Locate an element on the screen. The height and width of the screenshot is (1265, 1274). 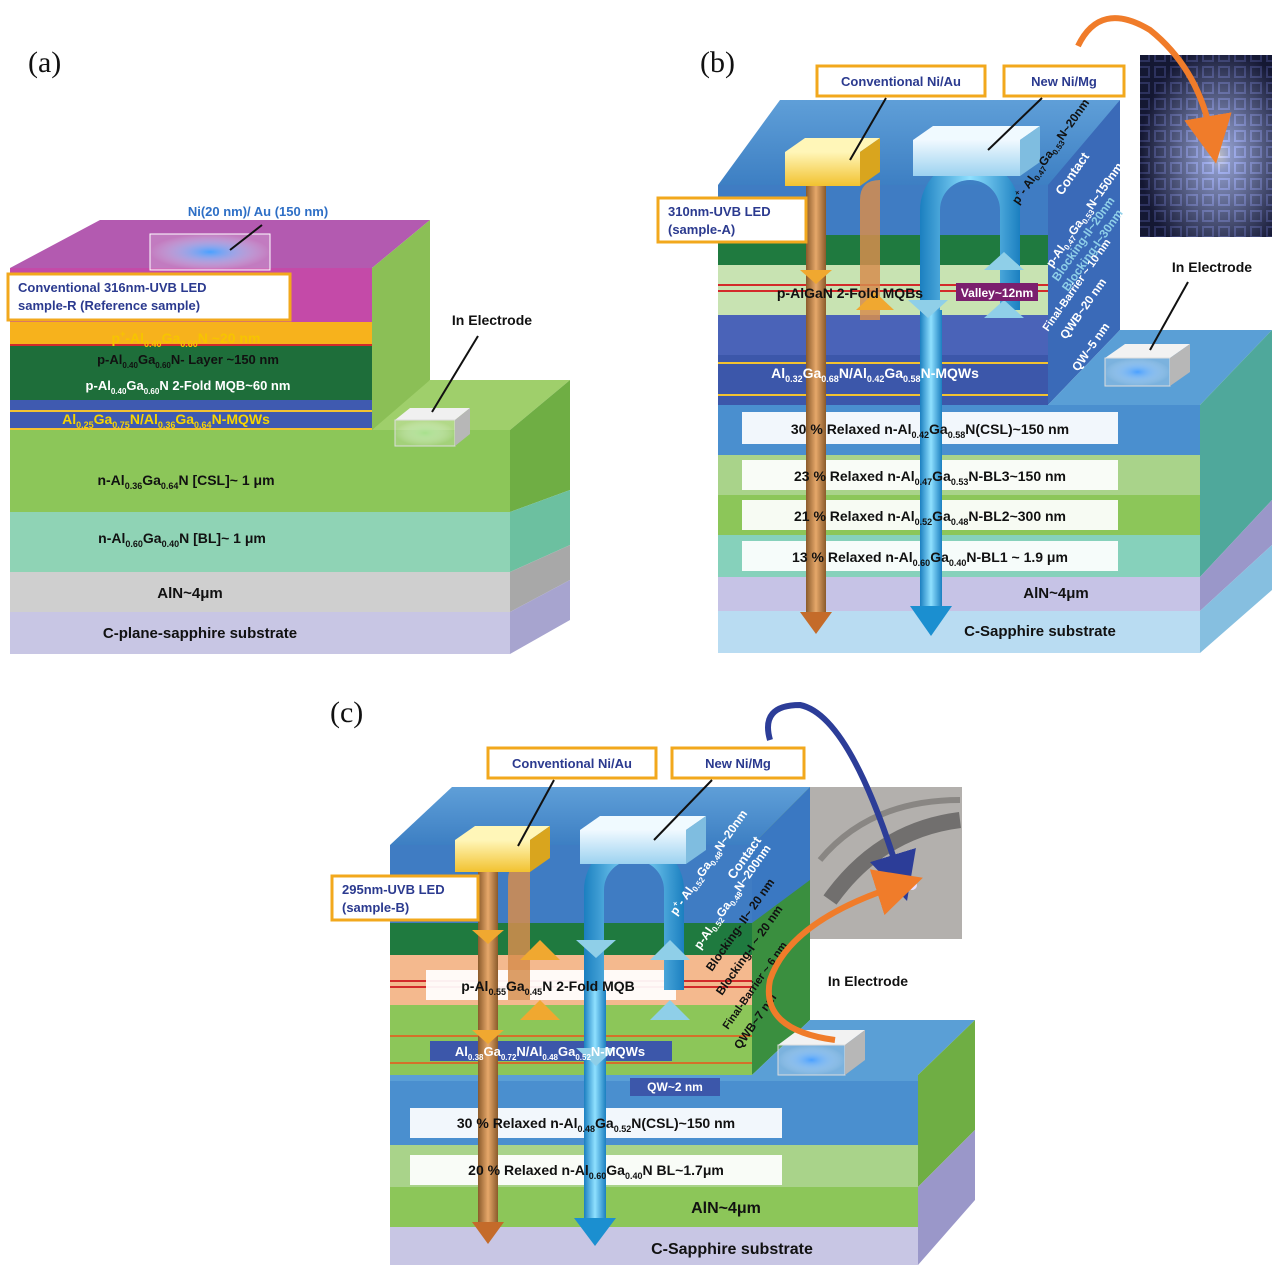
b-label-bl3: 23 % Relaxed n-Al0.47Ga0.53N-BL3~150 nm is located at coordinates (930, 477).